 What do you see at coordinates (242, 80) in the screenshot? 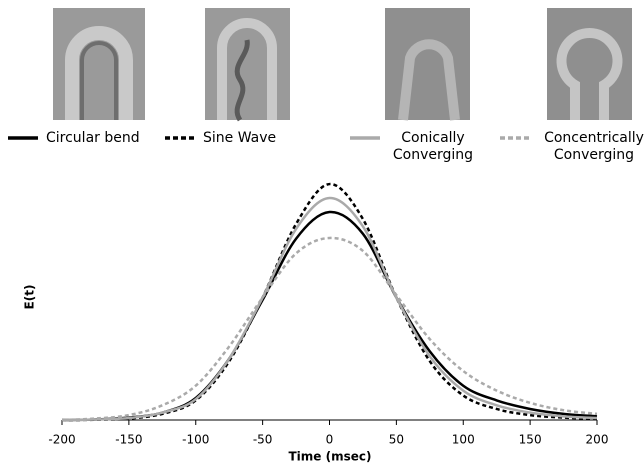
I see `channel-wave` at bounding box center [242, 80].